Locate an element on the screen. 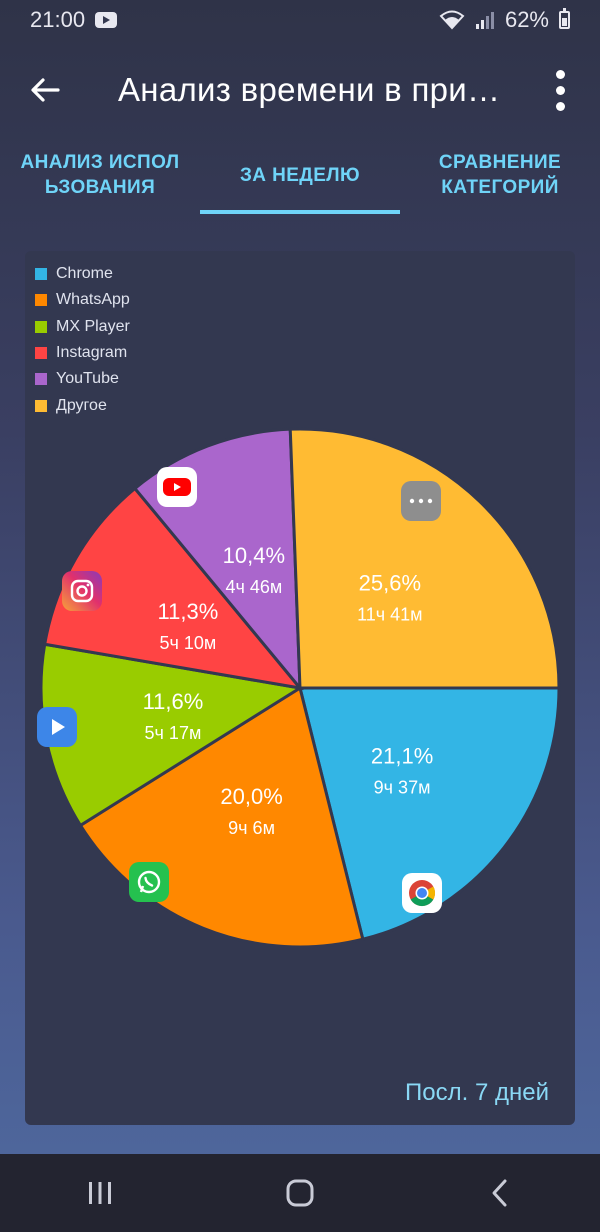  legend-label: MX Player is located at coordinates (93, 326).